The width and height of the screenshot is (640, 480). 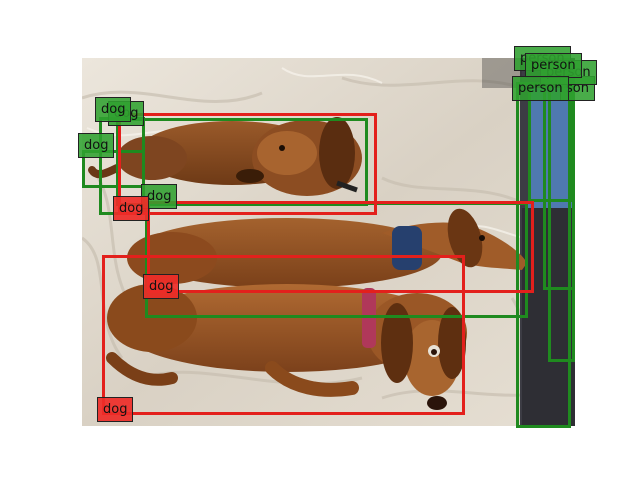 What do you see at coordinates (225, 156) in the screenshot?
I see `top-dog` at bounding box center [225, 156].